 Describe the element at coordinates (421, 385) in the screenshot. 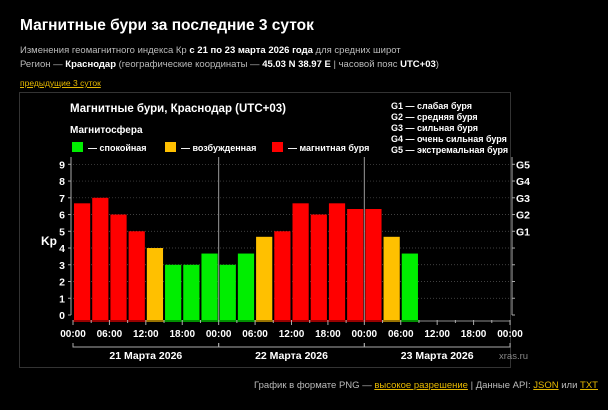

I see `hires-link: высокое разрешение` at that location.